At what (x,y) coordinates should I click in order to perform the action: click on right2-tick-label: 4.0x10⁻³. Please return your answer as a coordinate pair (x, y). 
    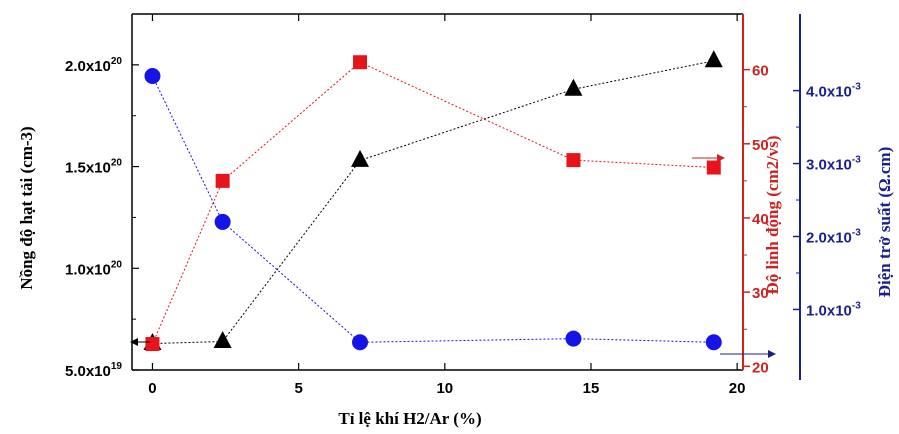
    Looking at the image, I should click on (833, 91).